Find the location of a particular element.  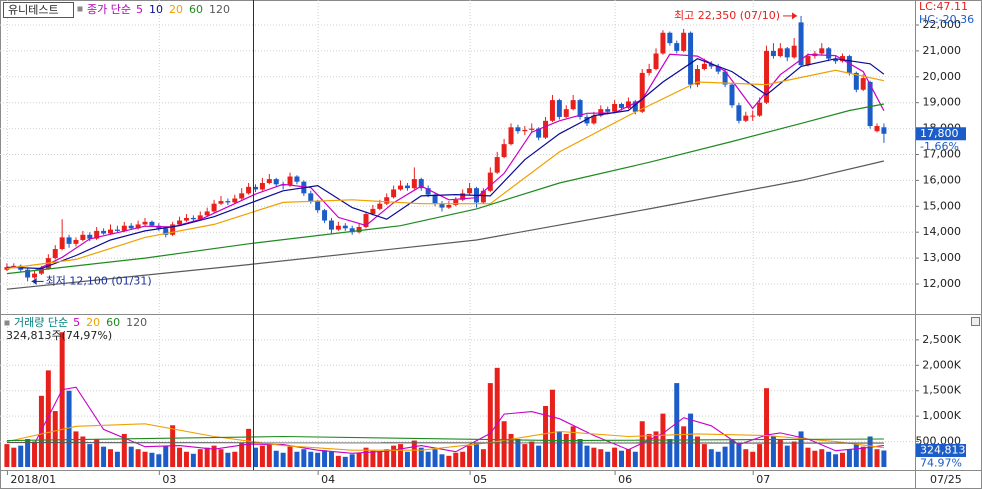

annotation-arrowhead is located at coordinates (795, 16).